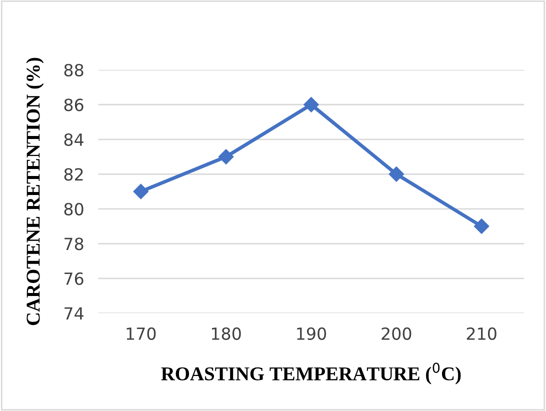  Describe the element at coordinates (35, 192) in the screenshot. I see `y-axis-title: CAROTENE RETENTION (%)` at that location.